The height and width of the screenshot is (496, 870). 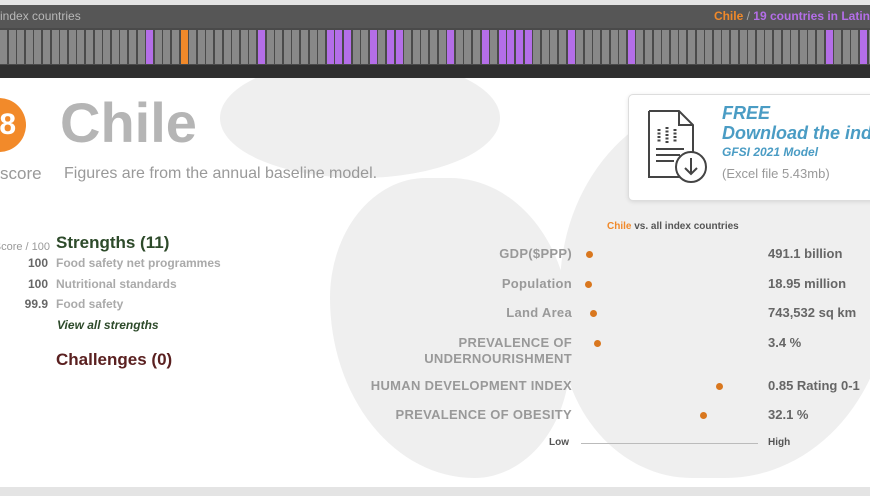 What do you see at coordinates (114, 359) in the screenshot?
I see `challenges-heading: Challenges (0)` at bounding box center [114, 359].